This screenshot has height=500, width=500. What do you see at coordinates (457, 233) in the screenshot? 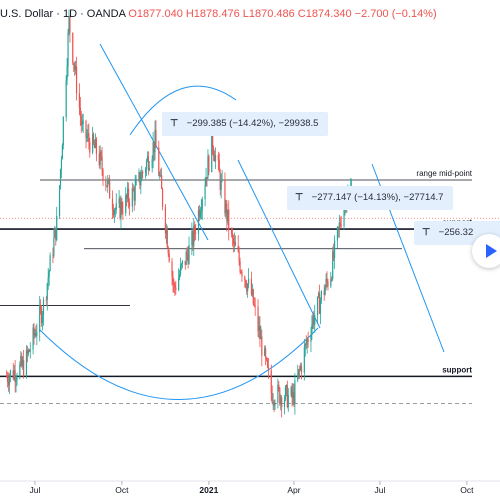
I see `price-range-measure-3: ⊤ −256.32` at bounding box center [457, 233].